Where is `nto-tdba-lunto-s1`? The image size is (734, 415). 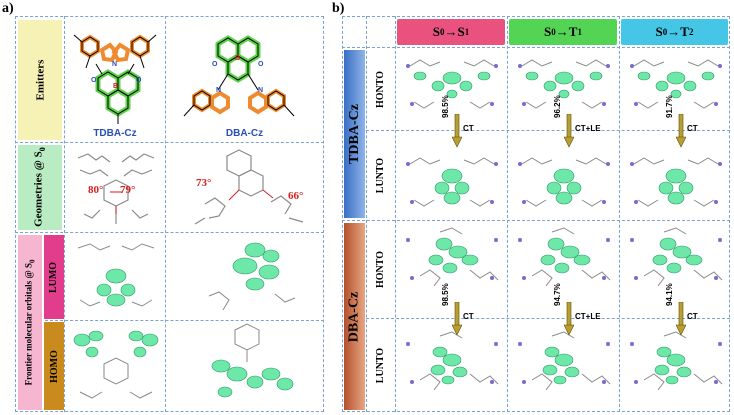
nto-tdba-lunto-s1 is located at coordinates (452, 182).